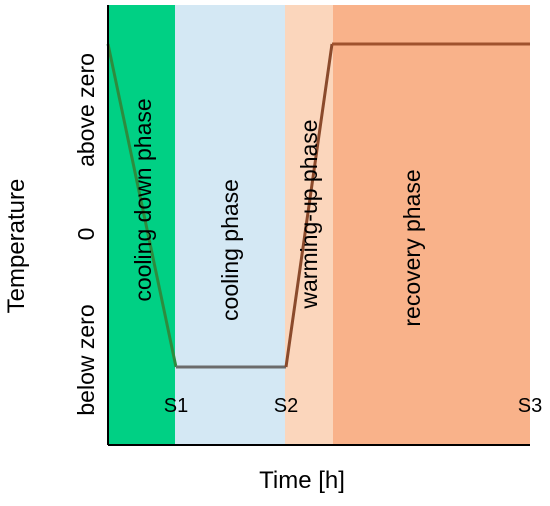 This screenshot has height=506, width=550. What do you see at coordinates (230, 250) in the screenshot?
I see `phase-label-cooling: cooling phase` at bounding box center [230, 250].